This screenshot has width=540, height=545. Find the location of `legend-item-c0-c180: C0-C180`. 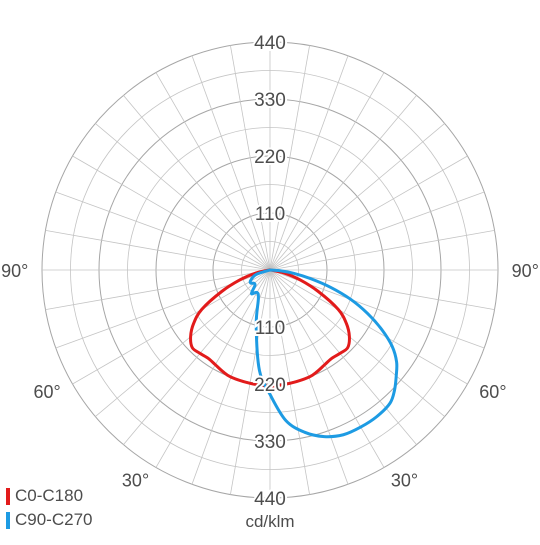

legend-item-c0-c180: C0-C180 is located at coordinates (49, 496).